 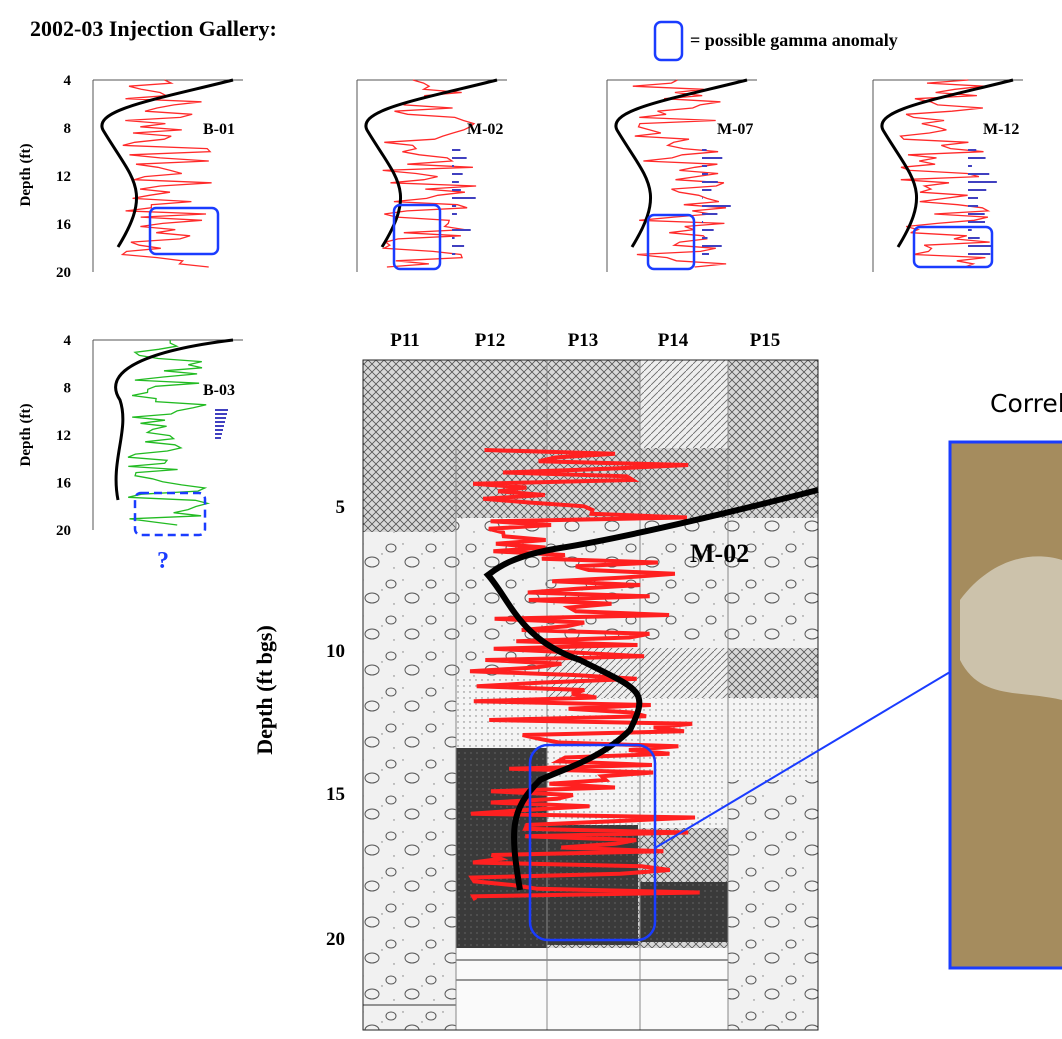 What do you see at coordinates (153, 28) in the screenshot?
I see `title: 2002-03 Injection Gallery:` at bounding box center [153, 28].